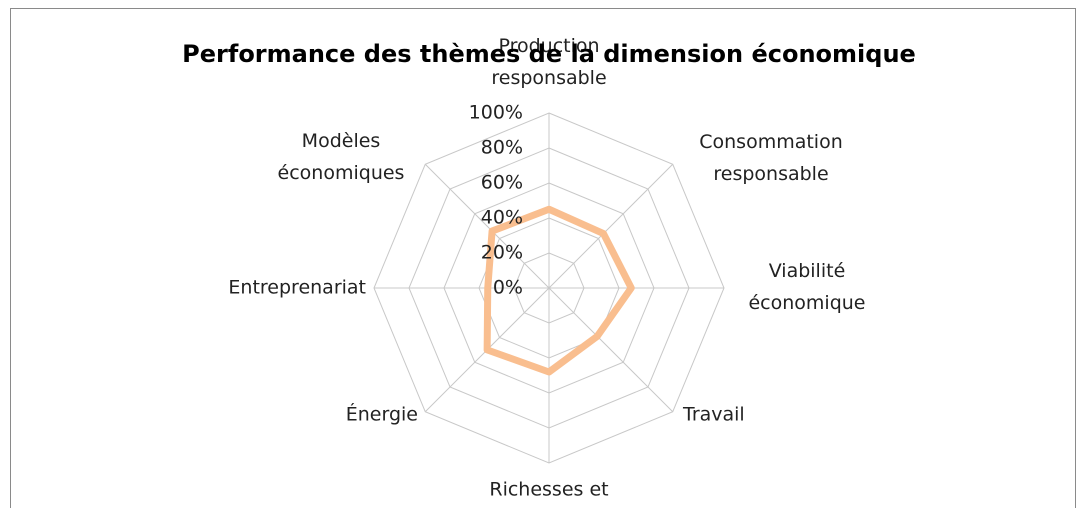 The width and height of the screenshot is (1086, 508). What do you see at coordinates (502, 148) in the screenshot?
I see `y-tick-label: 80%` at bounding box center [502, 148].